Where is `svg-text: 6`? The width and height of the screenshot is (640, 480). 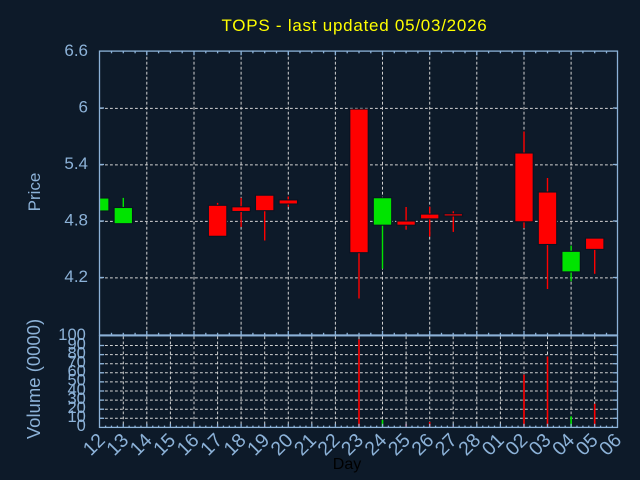
svg-text: 6 is located at coordinates (83, 107).